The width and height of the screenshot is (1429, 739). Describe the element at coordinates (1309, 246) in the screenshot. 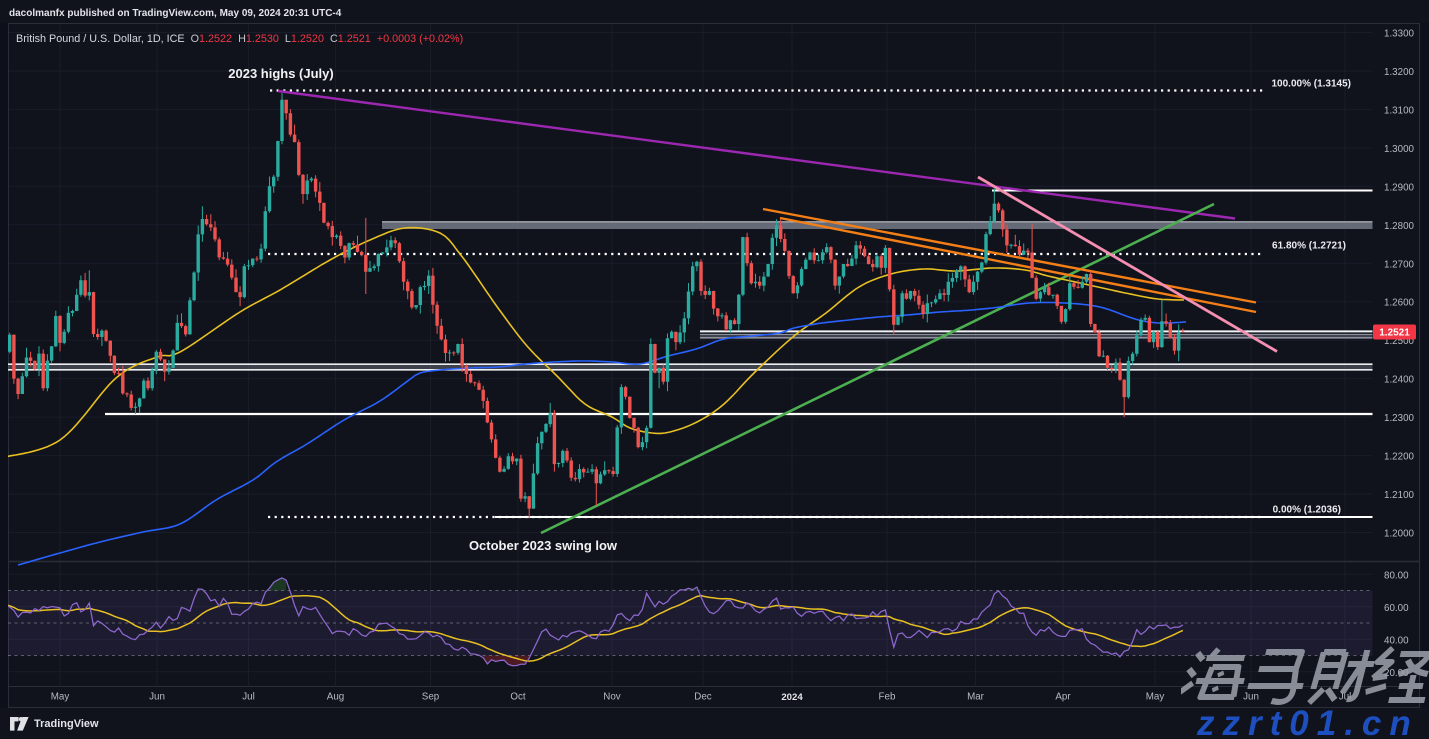

I see `svg-text: 61.80% (1.2721)` at that location.